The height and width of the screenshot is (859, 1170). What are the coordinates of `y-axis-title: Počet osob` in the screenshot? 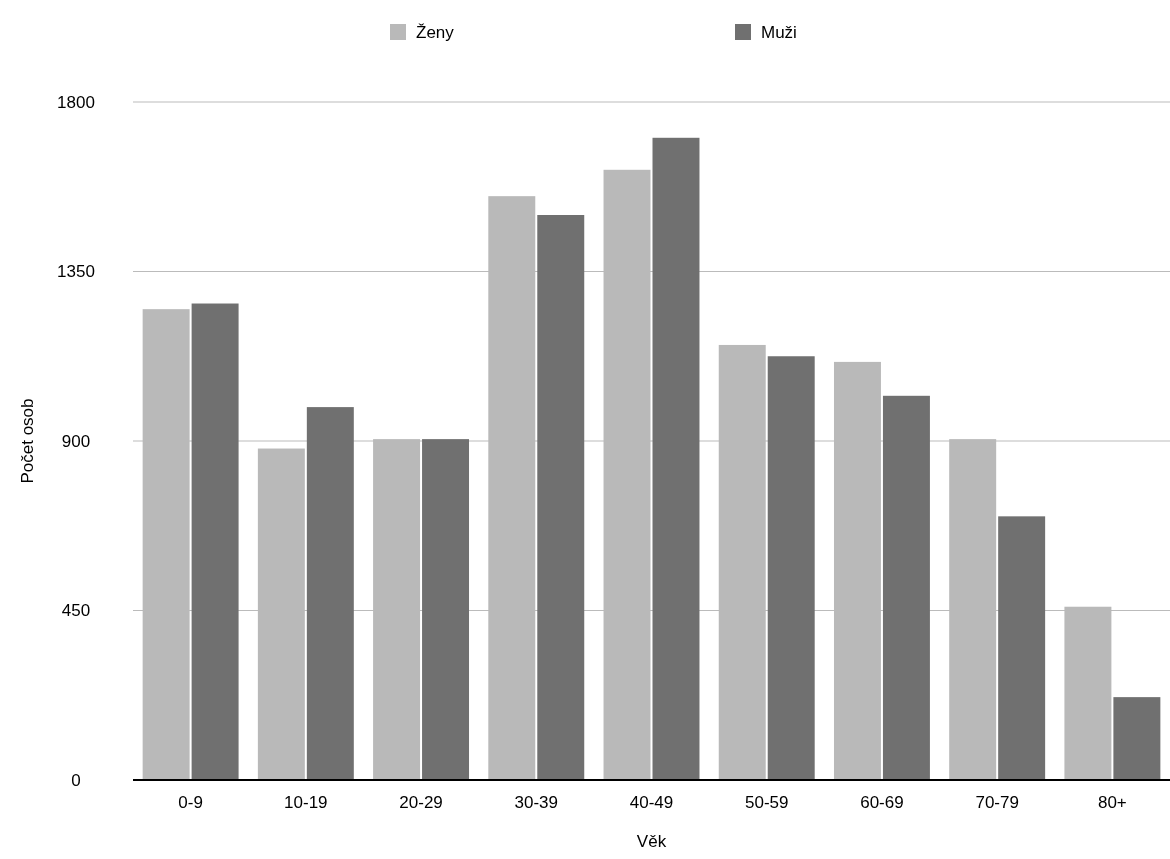 It's located at (27, 441).